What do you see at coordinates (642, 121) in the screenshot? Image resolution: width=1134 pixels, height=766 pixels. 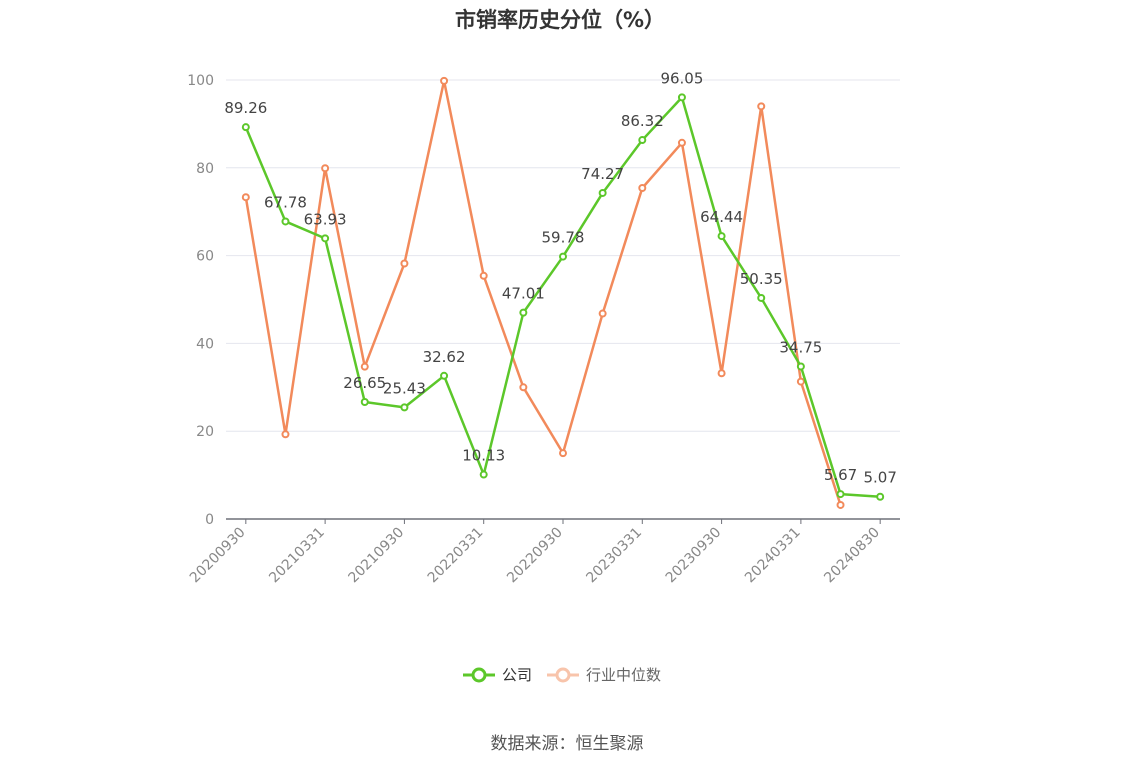 I see `data-label: 86.32` at bounding box center [642, 121].